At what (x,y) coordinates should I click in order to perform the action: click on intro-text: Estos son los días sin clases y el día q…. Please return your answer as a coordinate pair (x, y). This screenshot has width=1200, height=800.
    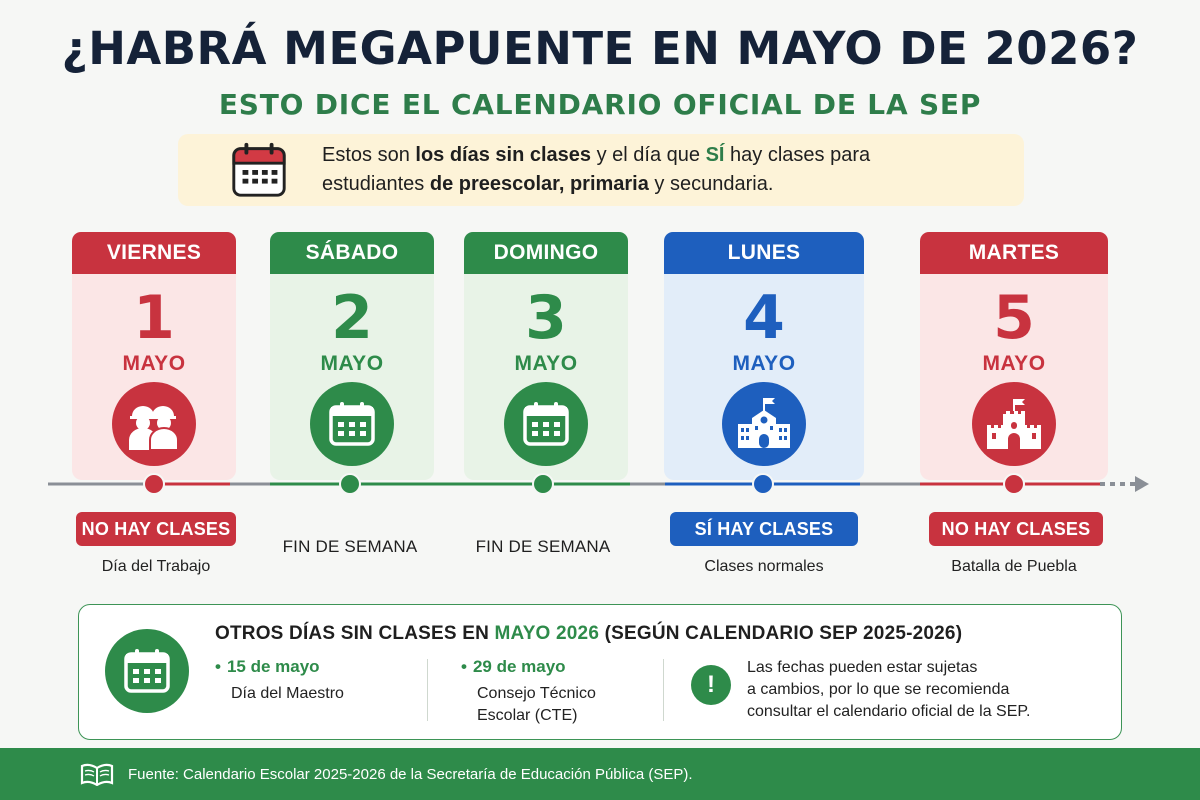
    Looking at the image, I should click on (596, 169).